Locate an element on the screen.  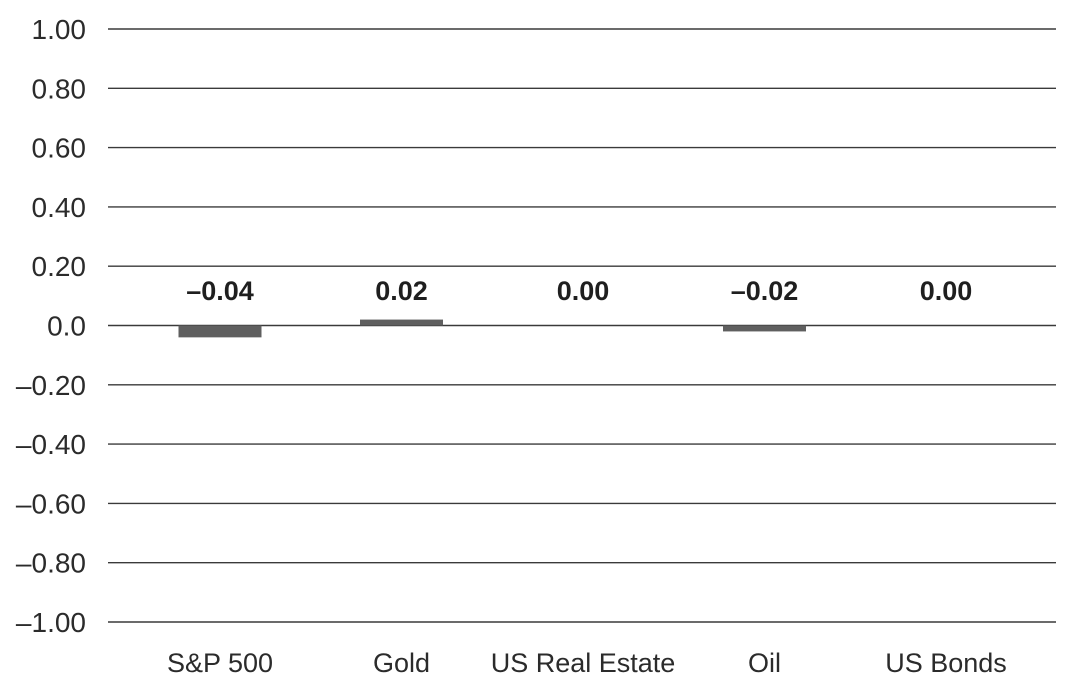
y-tick-label: –0.80 is located at coordinates (51, 563).